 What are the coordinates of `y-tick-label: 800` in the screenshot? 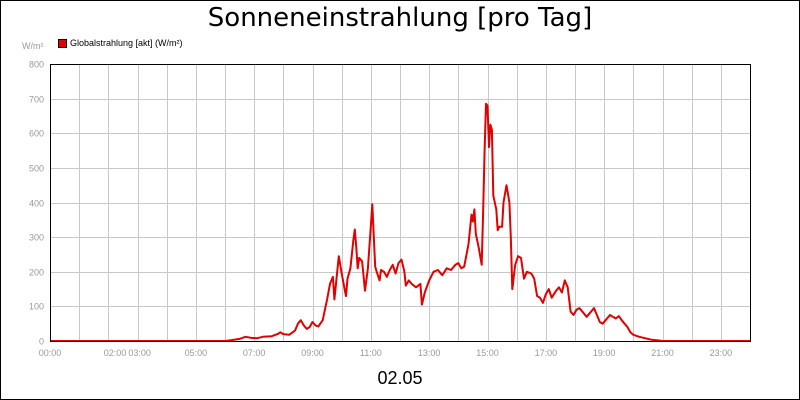 It's located at (36, 65).